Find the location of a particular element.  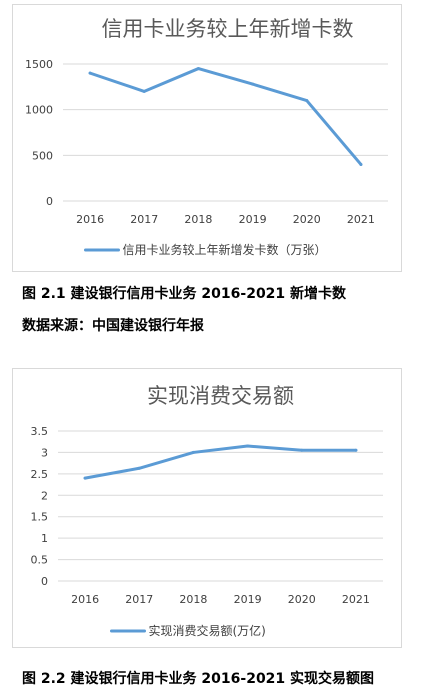

y-tick-label: 2 is located at coordinates (44, 495).